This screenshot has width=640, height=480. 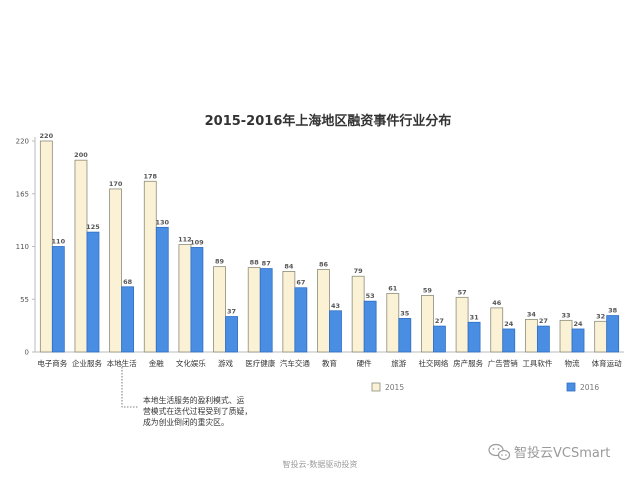 I want to click on bar-value-label: 35, so click(x=405, y=313).